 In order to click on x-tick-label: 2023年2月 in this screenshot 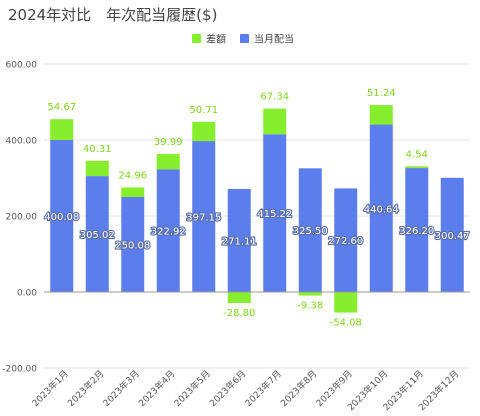, I will do `click(85, 388)`.